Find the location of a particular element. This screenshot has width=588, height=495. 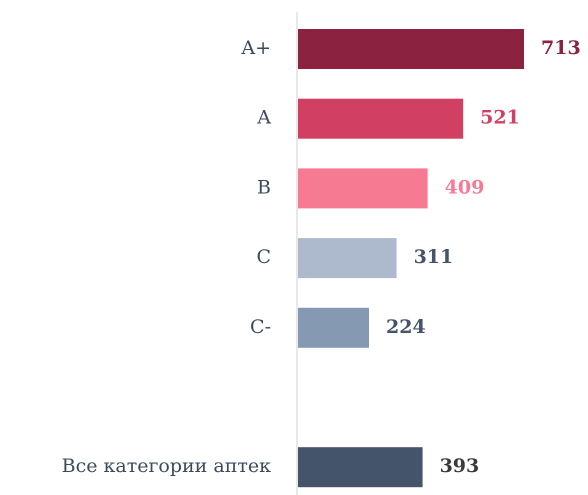

value-label: 713 is located at coordinates (561, 48).